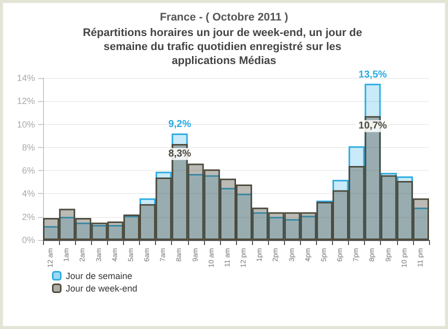  I want to click on legend-label: Jour de semaine, so click(99, 275).